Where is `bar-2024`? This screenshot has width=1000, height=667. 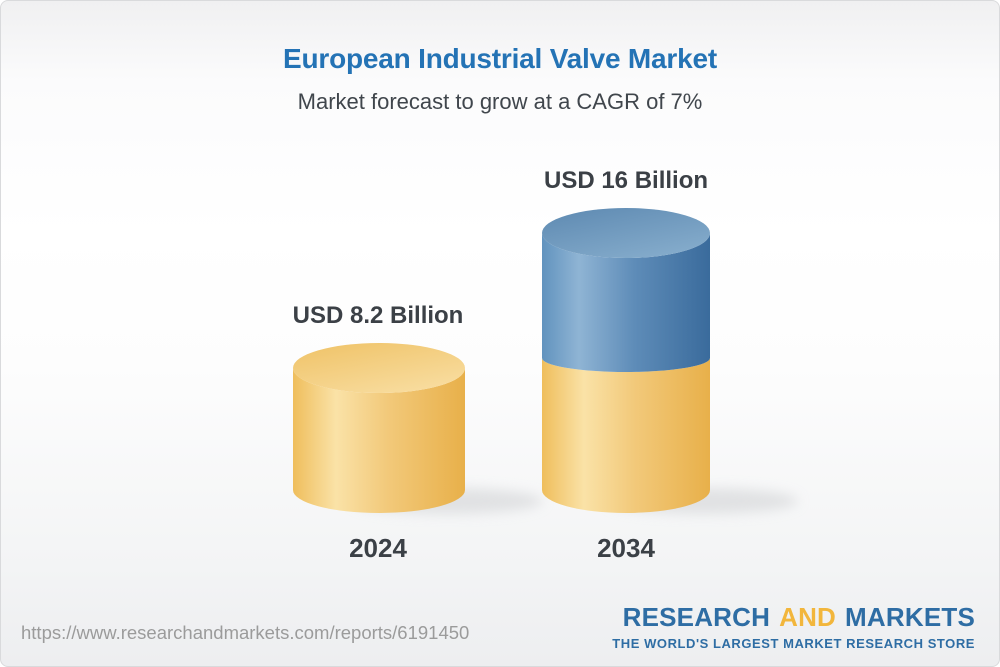 bar-2024 is located at coordinates (379, 428).